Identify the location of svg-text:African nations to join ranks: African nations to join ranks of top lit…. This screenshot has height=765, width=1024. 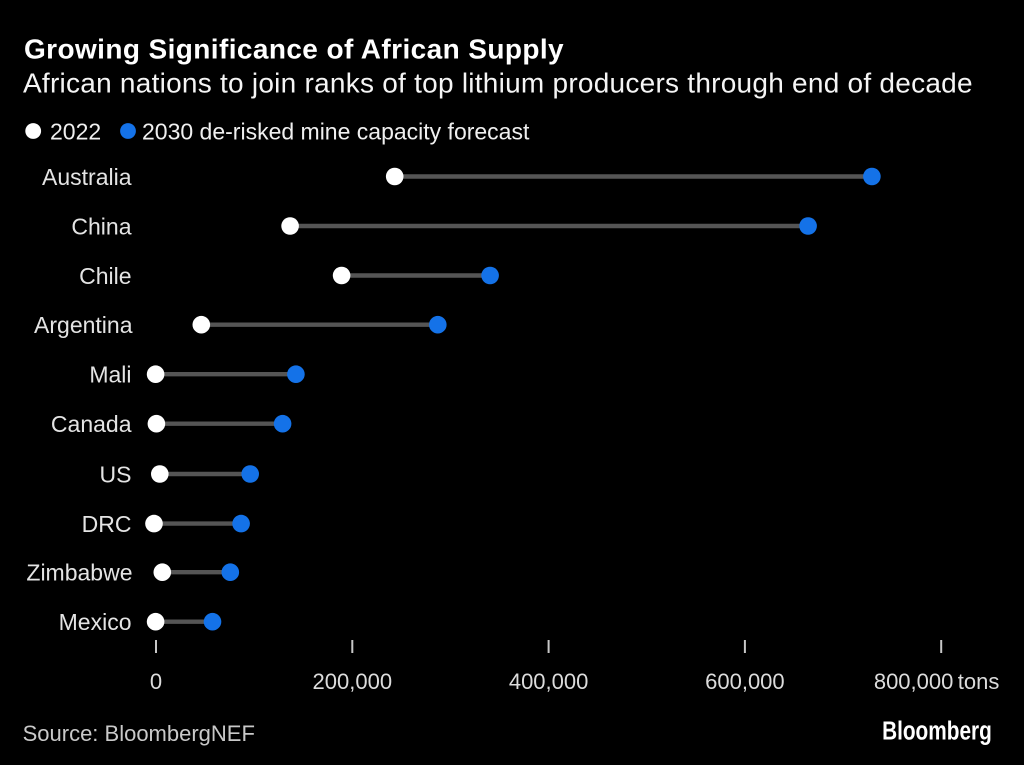
(498, 82).